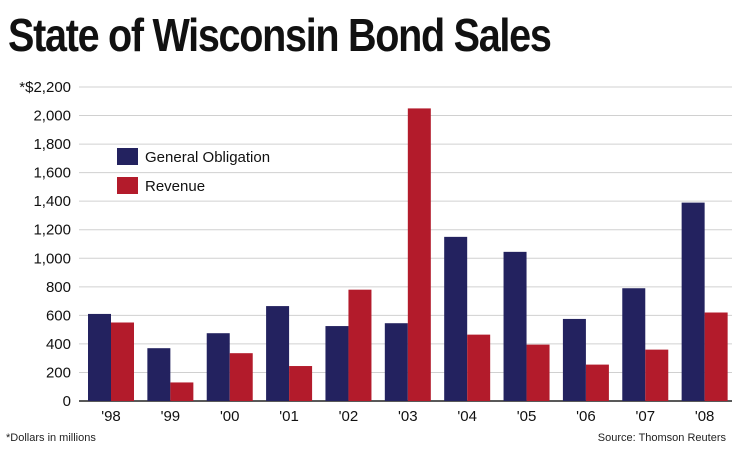 The image size is (740, 452). I want to click on y-tick-label: 200, so click(58, 372).